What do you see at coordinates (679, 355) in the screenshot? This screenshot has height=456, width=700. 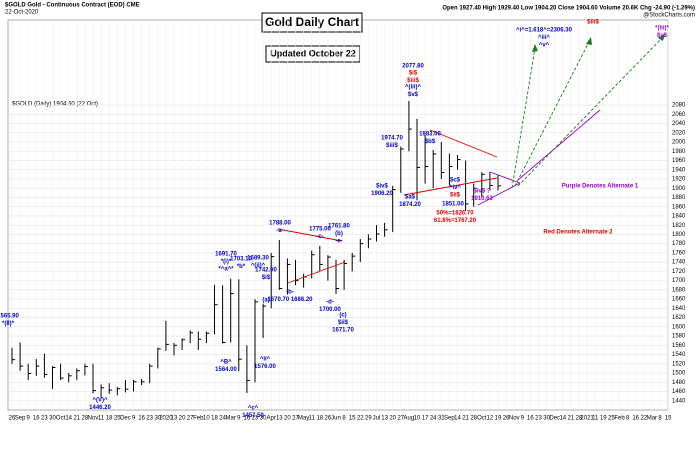 I see `y-tick-label: 1540` at bounding box center [679, 355].